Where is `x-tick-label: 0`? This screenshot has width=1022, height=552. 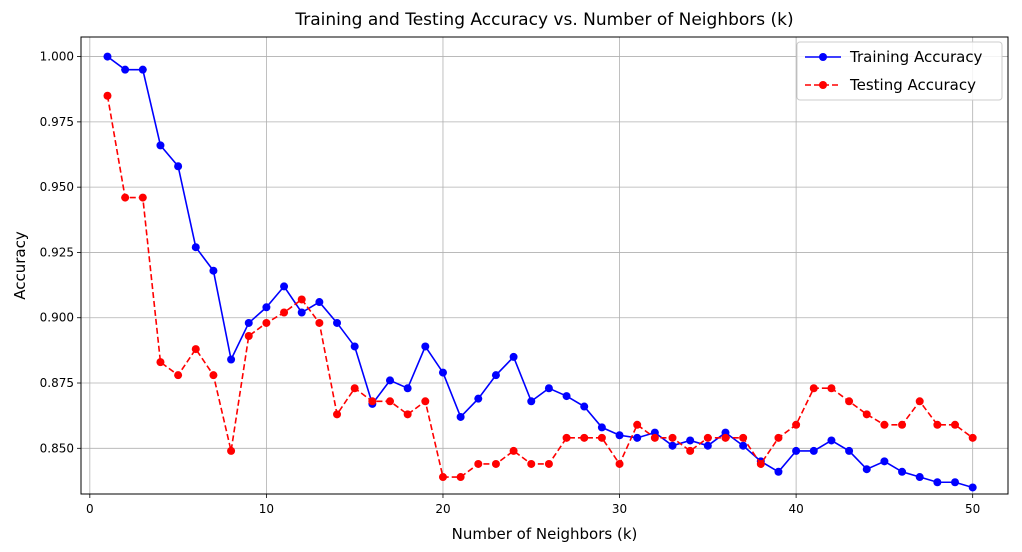 x-tick-label: 0 is located at coordinates (90, 509).